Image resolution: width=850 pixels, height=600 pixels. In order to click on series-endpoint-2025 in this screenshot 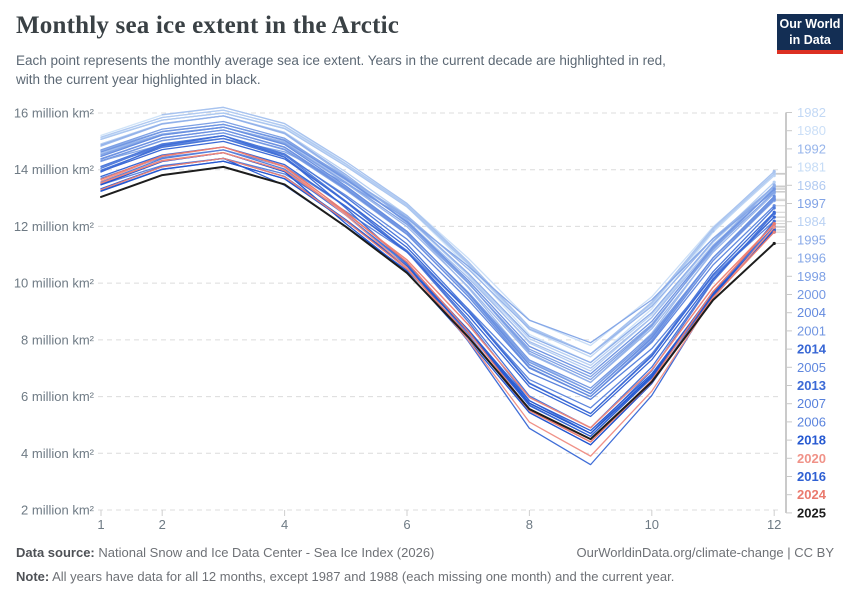, I will do `click(774, 243)`.